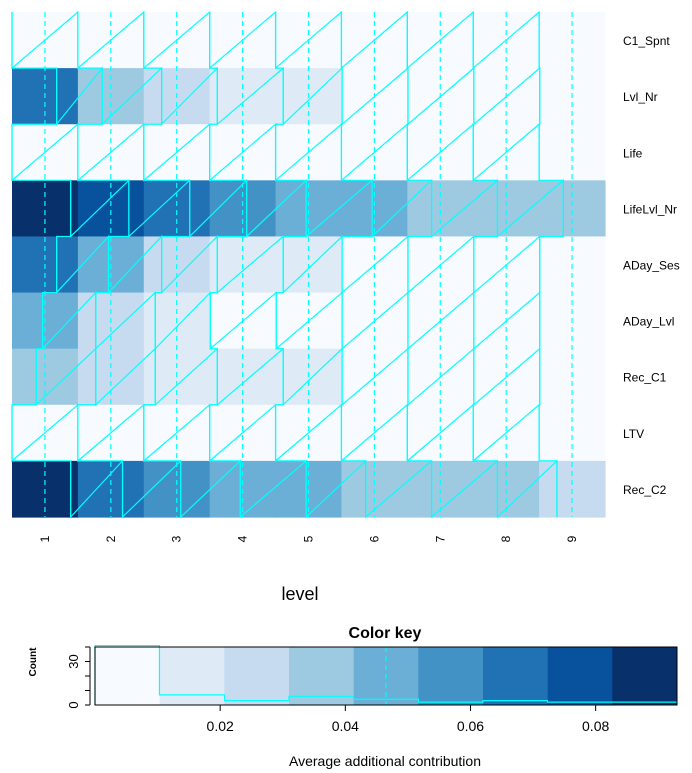  I want to click on column-label: 1, so click(45, 538).